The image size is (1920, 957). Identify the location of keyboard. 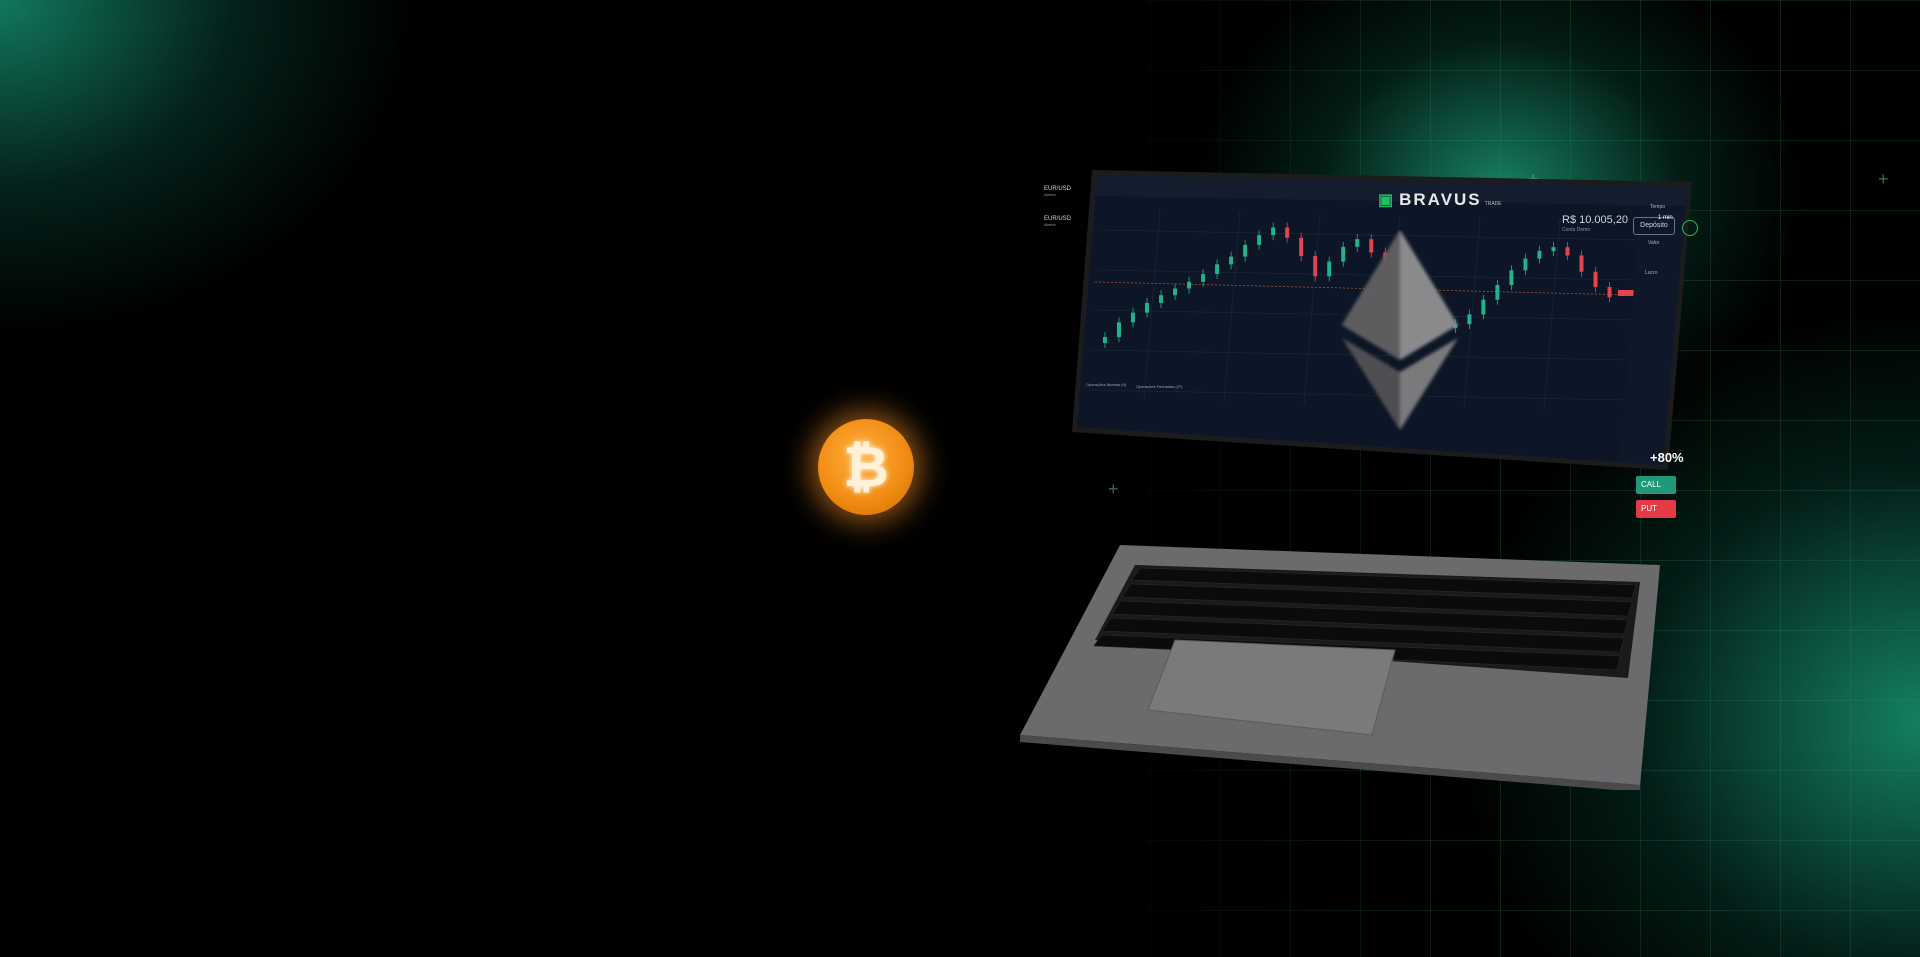
(1365, 619).